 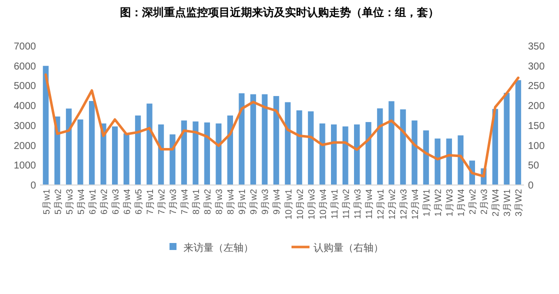 I want to click on x-tick-label: 10月w2, so click(x=299, y=204).